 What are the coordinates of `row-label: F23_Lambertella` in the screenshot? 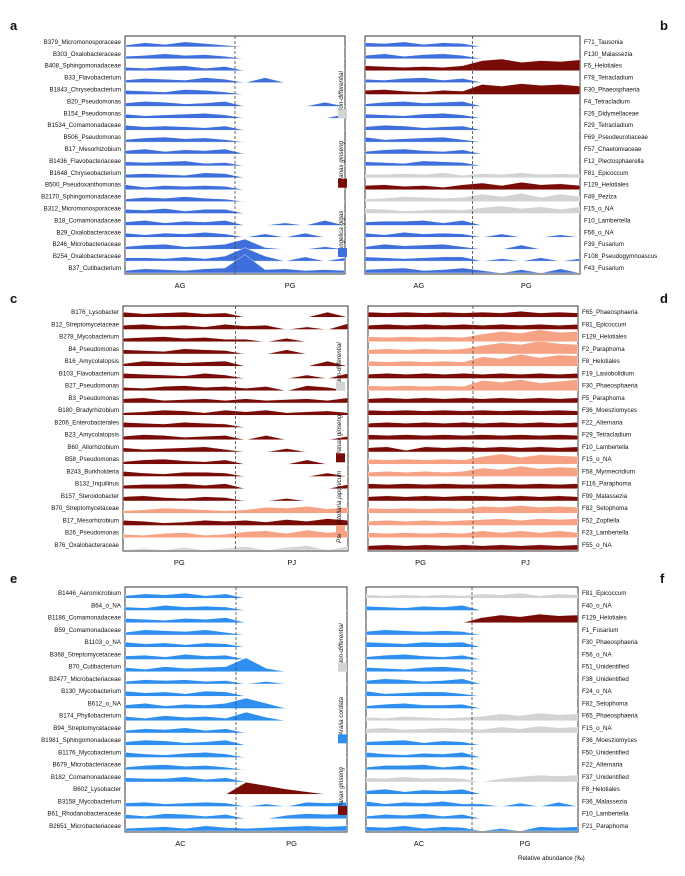 It's located at (605, 533).